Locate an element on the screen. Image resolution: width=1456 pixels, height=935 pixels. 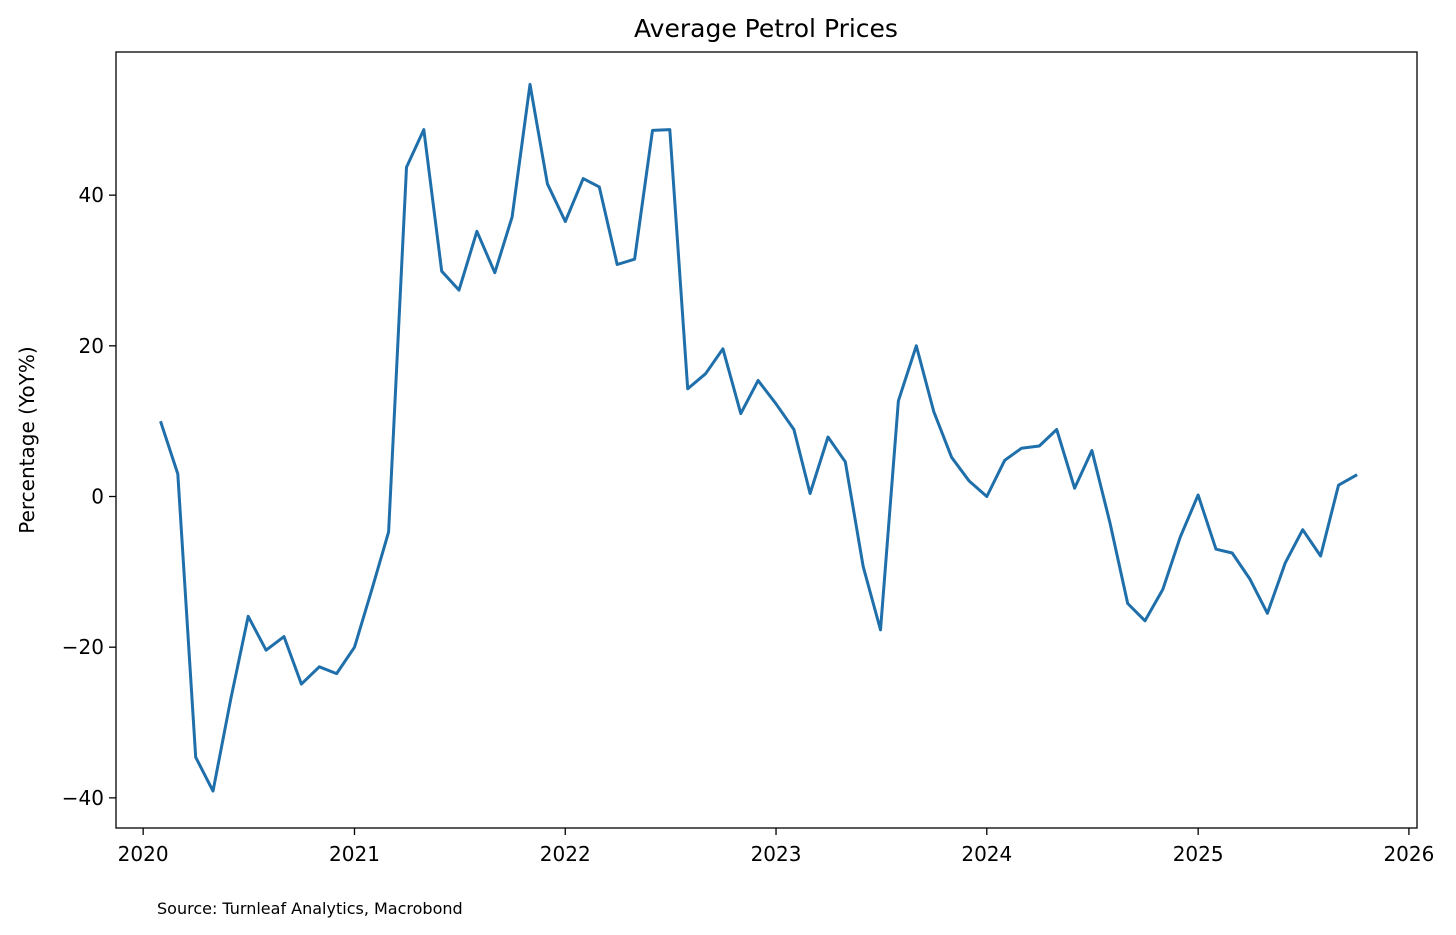
y-tick-label: −40 is located at coordinates (83, 798).